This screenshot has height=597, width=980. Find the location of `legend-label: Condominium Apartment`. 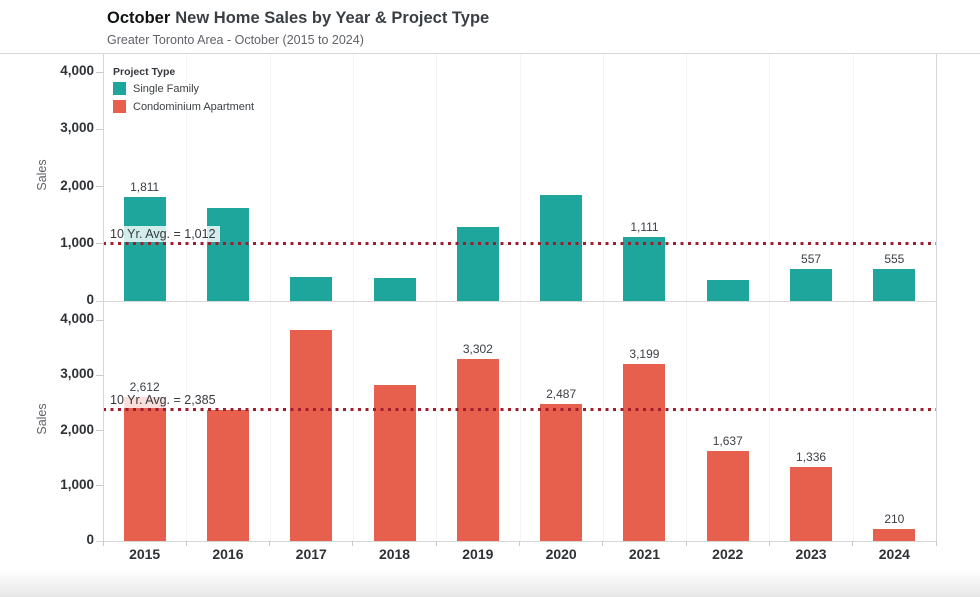

legend-label: Condominium Apartment is located at coordinates (194, 106).